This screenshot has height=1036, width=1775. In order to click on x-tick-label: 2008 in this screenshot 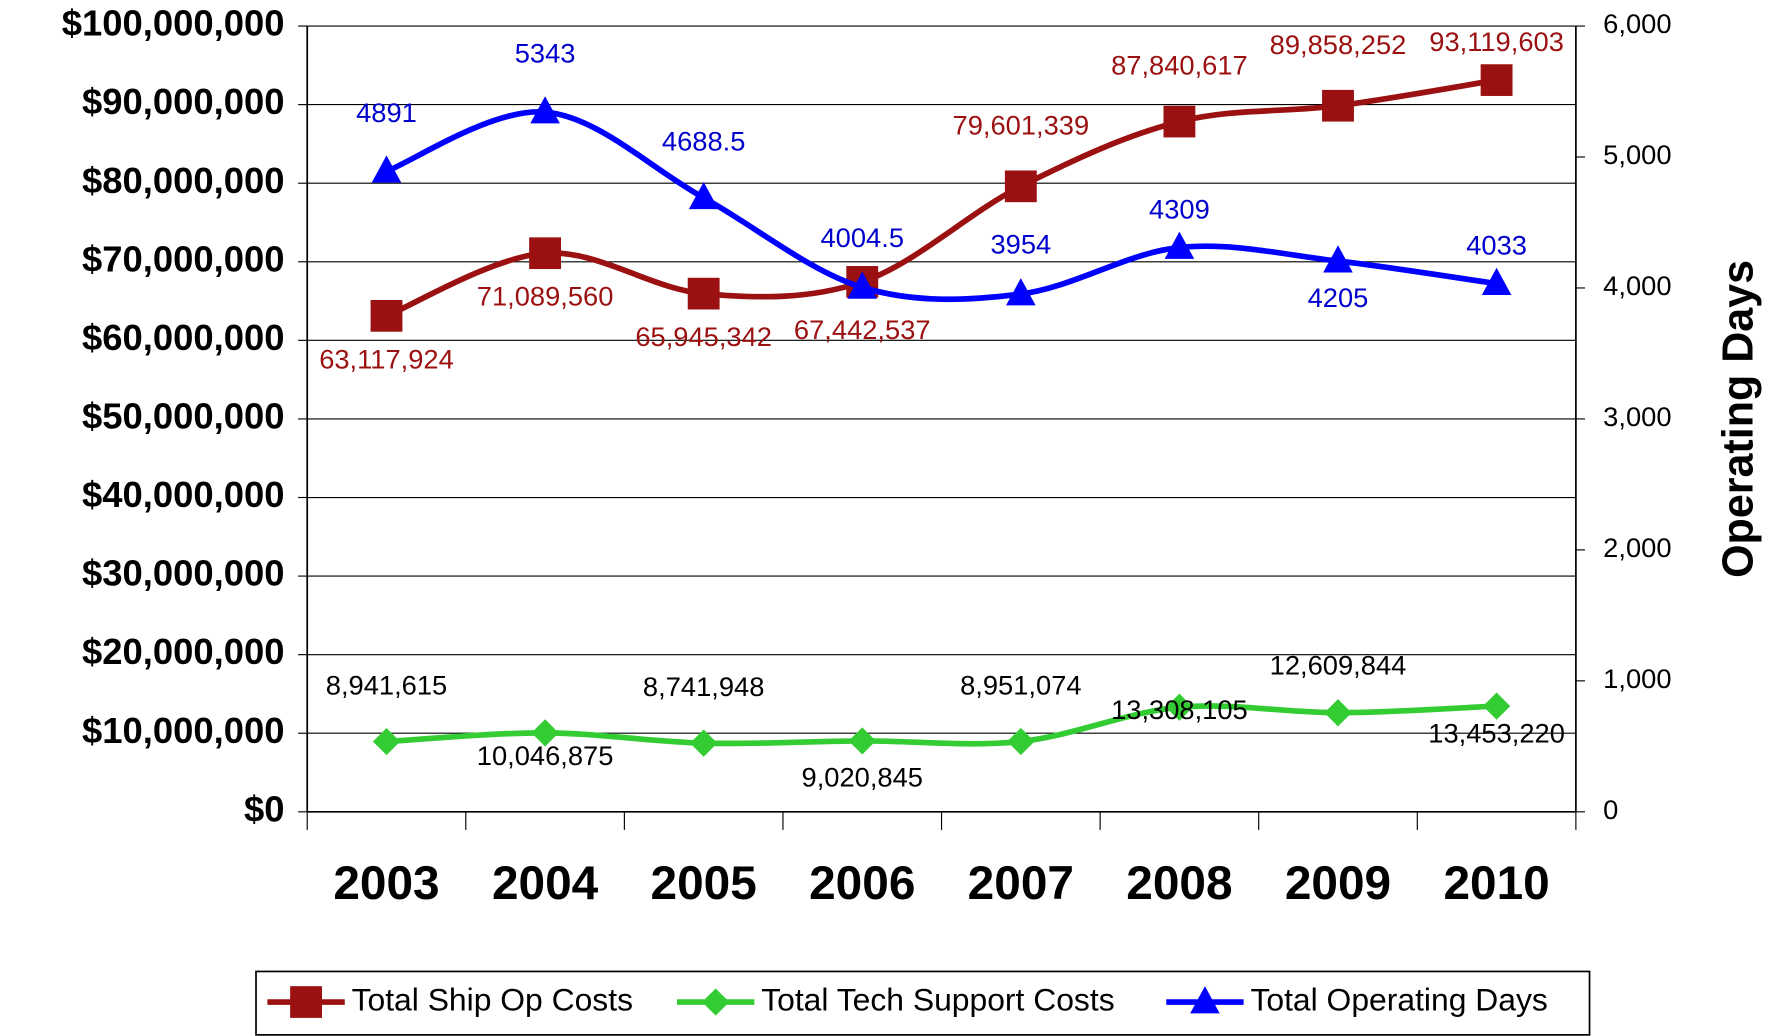, I will do `click(1179, 883)`.